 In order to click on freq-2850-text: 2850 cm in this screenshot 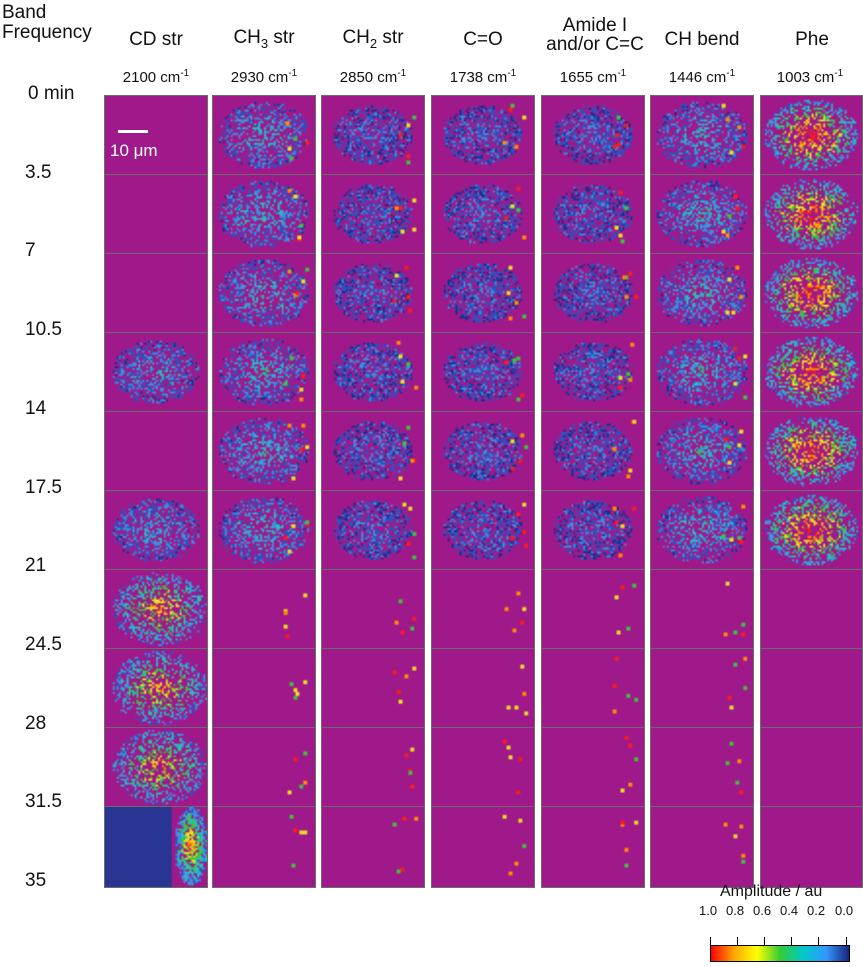, I will do `click(368, 77)`.